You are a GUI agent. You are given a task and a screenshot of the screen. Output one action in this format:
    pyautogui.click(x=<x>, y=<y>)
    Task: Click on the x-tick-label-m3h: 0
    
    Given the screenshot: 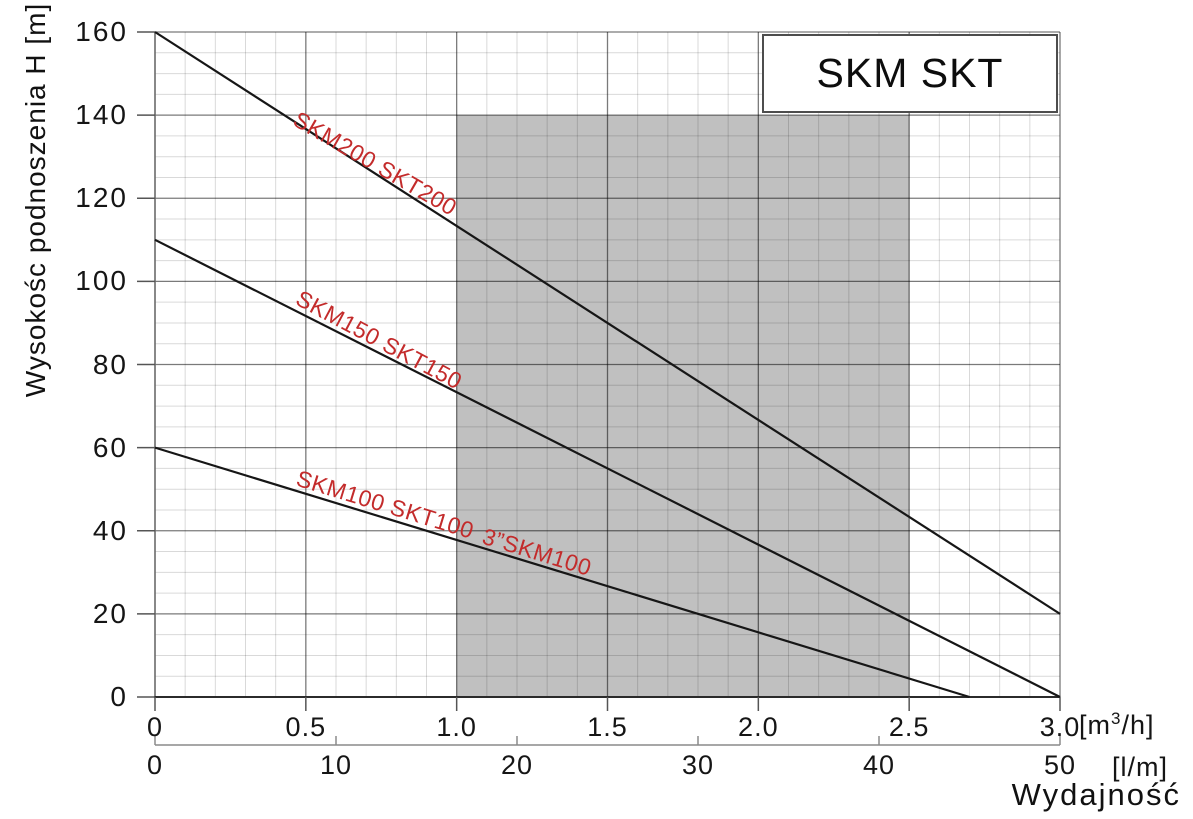 What is the action you would take?
    pyautogui.click(x=155, y=727)
    